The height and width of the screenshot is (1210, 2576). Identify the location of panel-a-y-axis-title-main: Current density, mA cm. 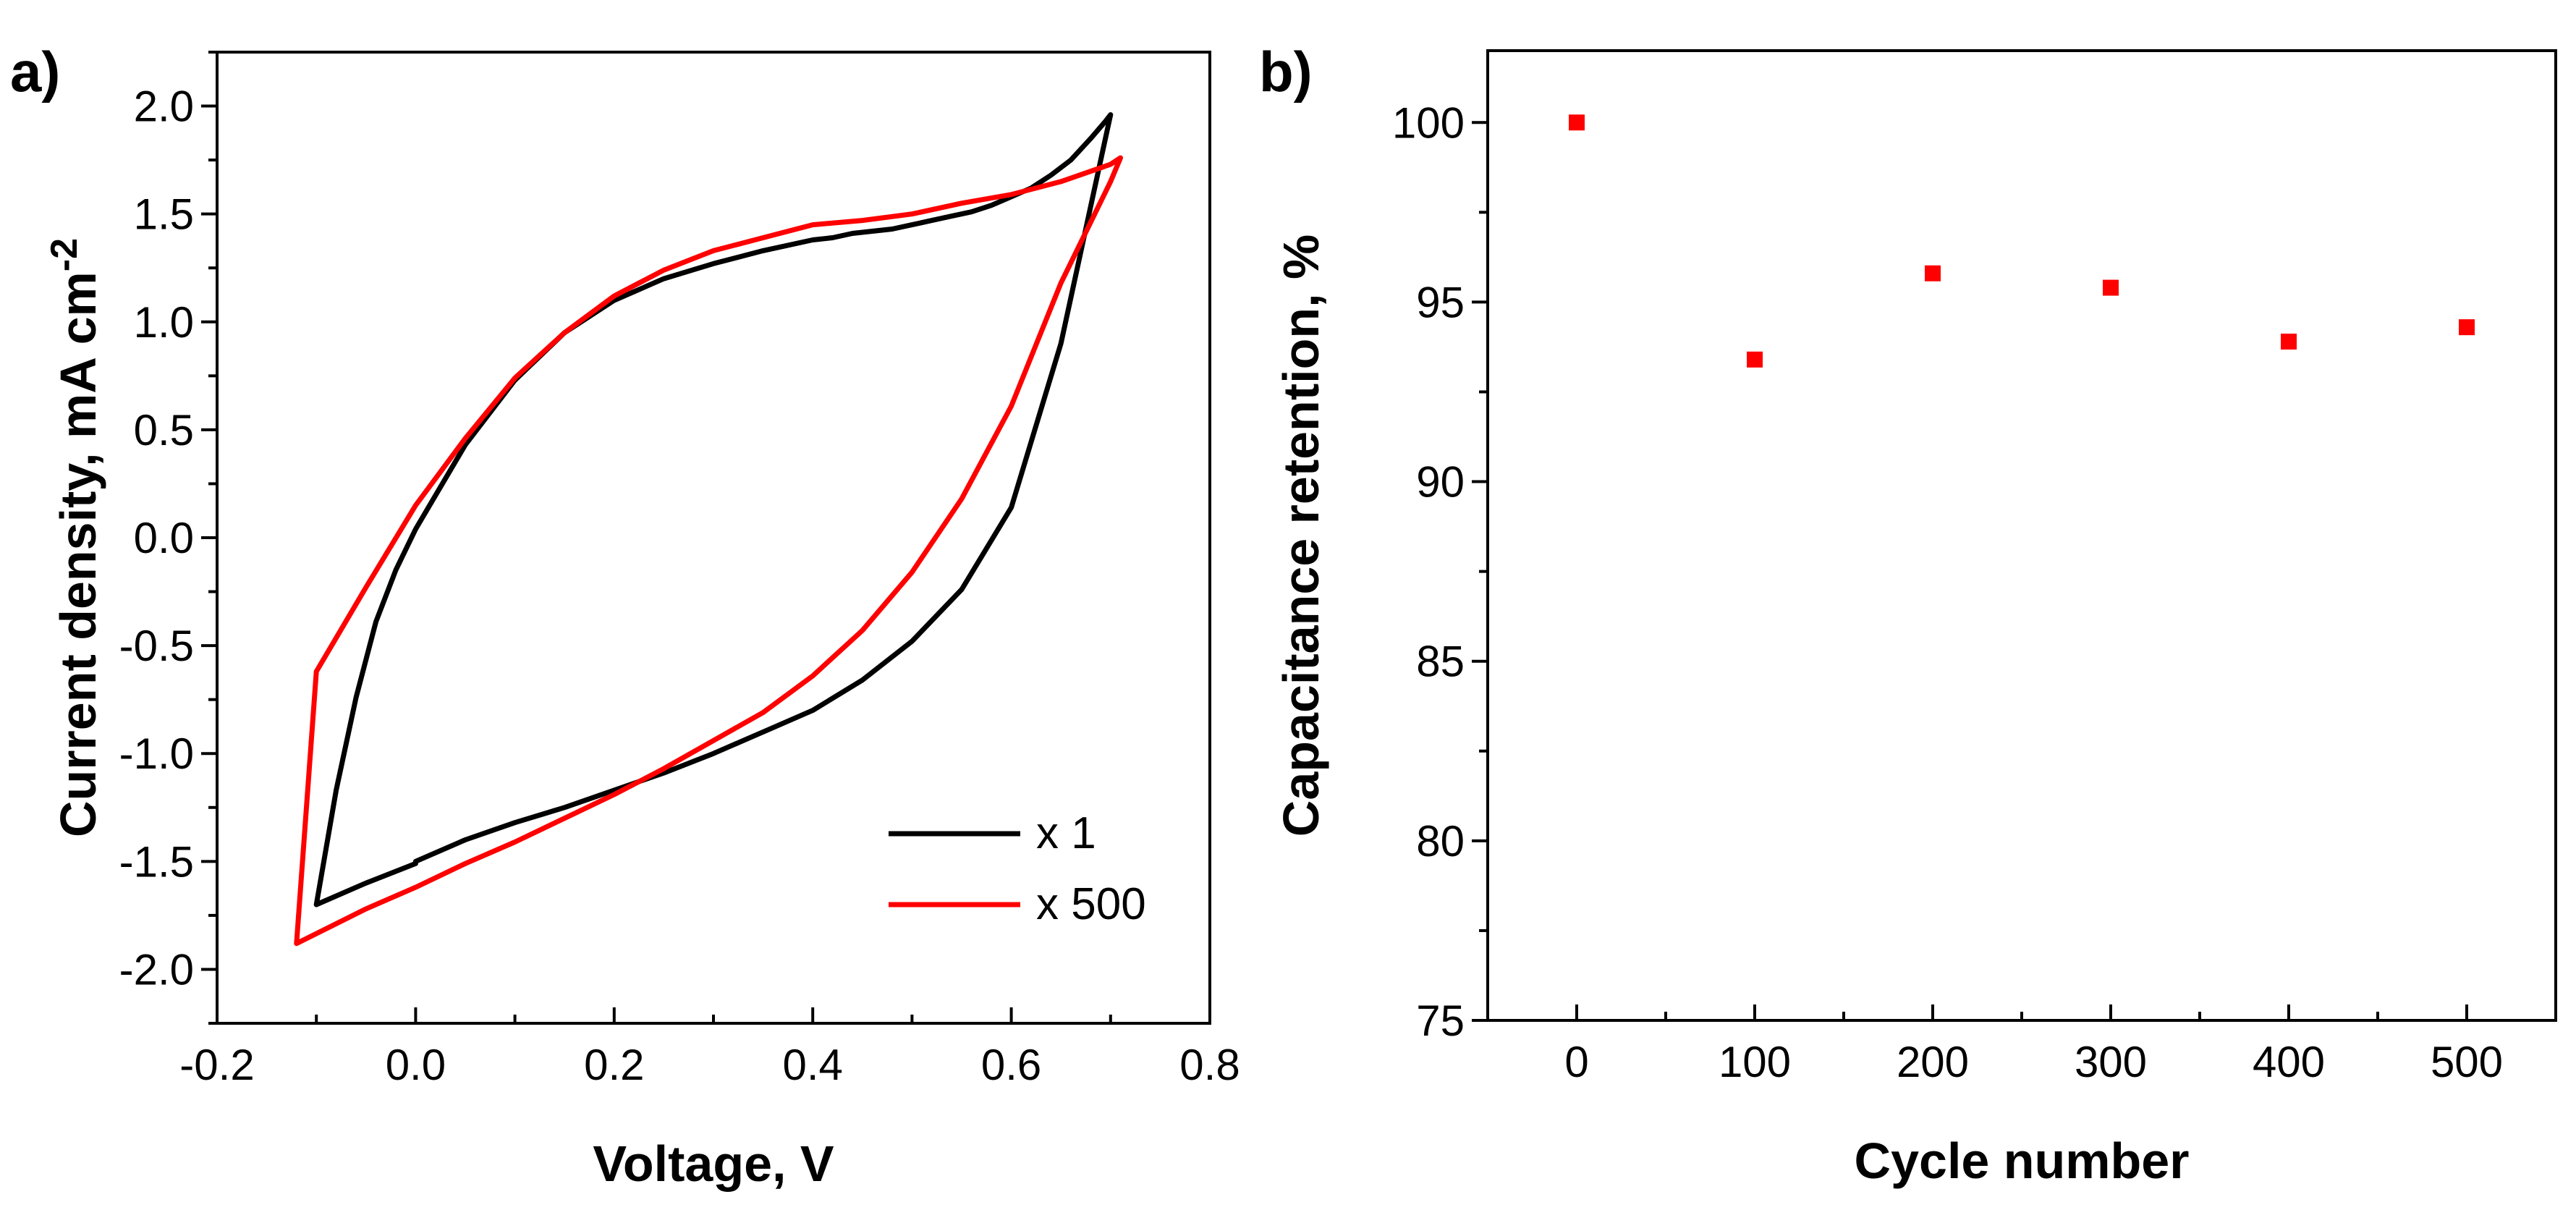
(78, 554).